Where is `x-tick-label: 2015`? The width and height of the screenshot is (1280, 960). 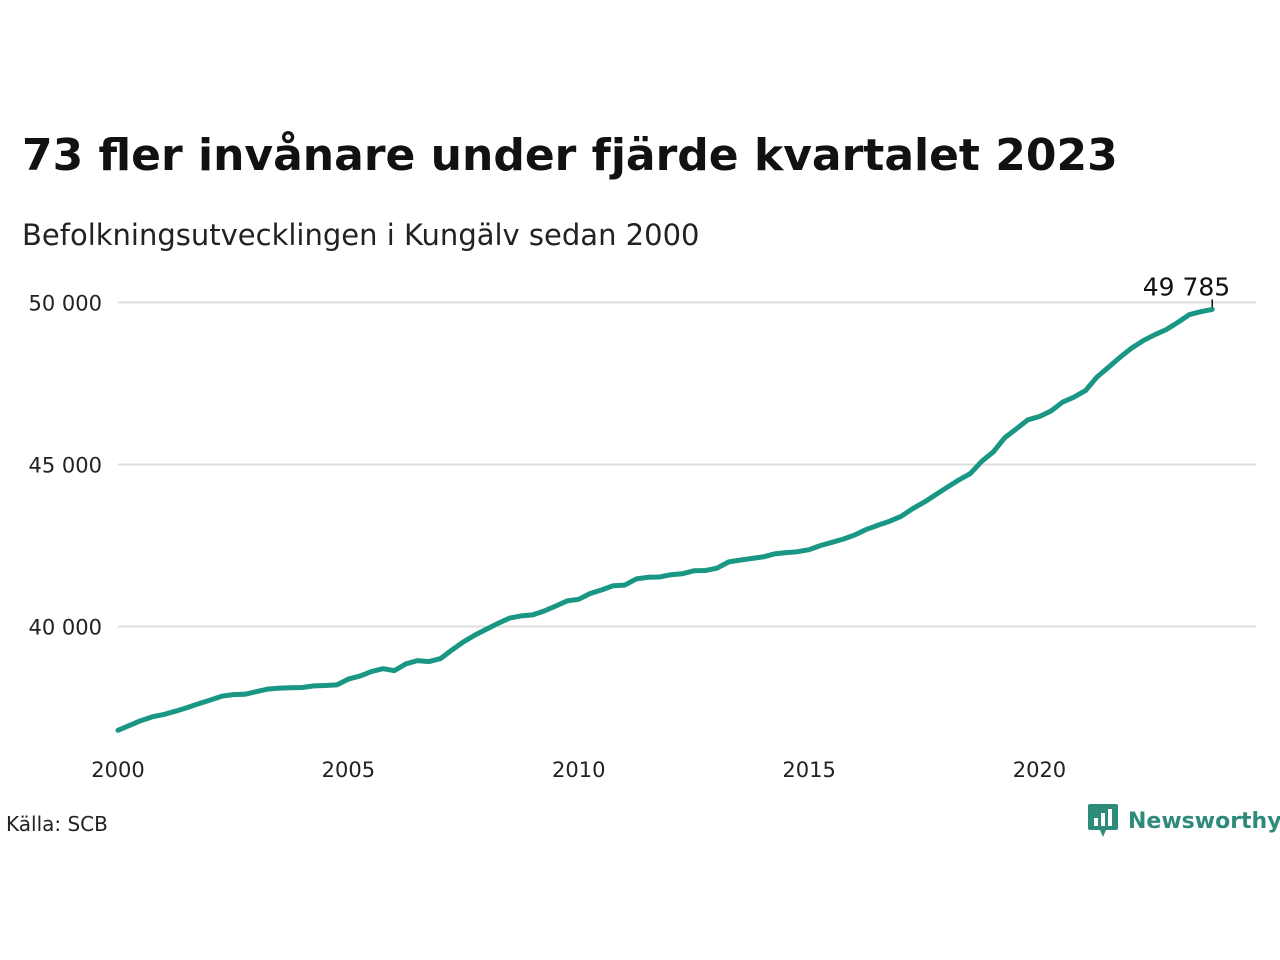 x-tick-label: 2015 is located at coordinates (808, 770).